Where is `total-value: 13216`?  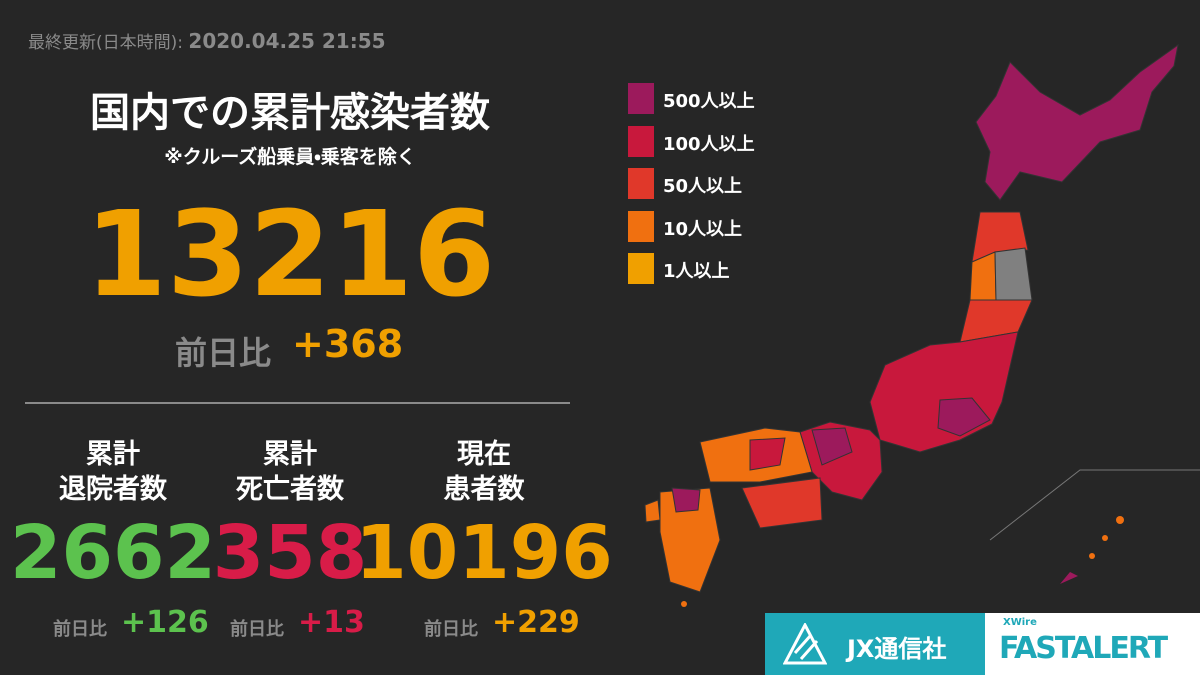
total-value: 13216 is located at coordinates (290, 254).